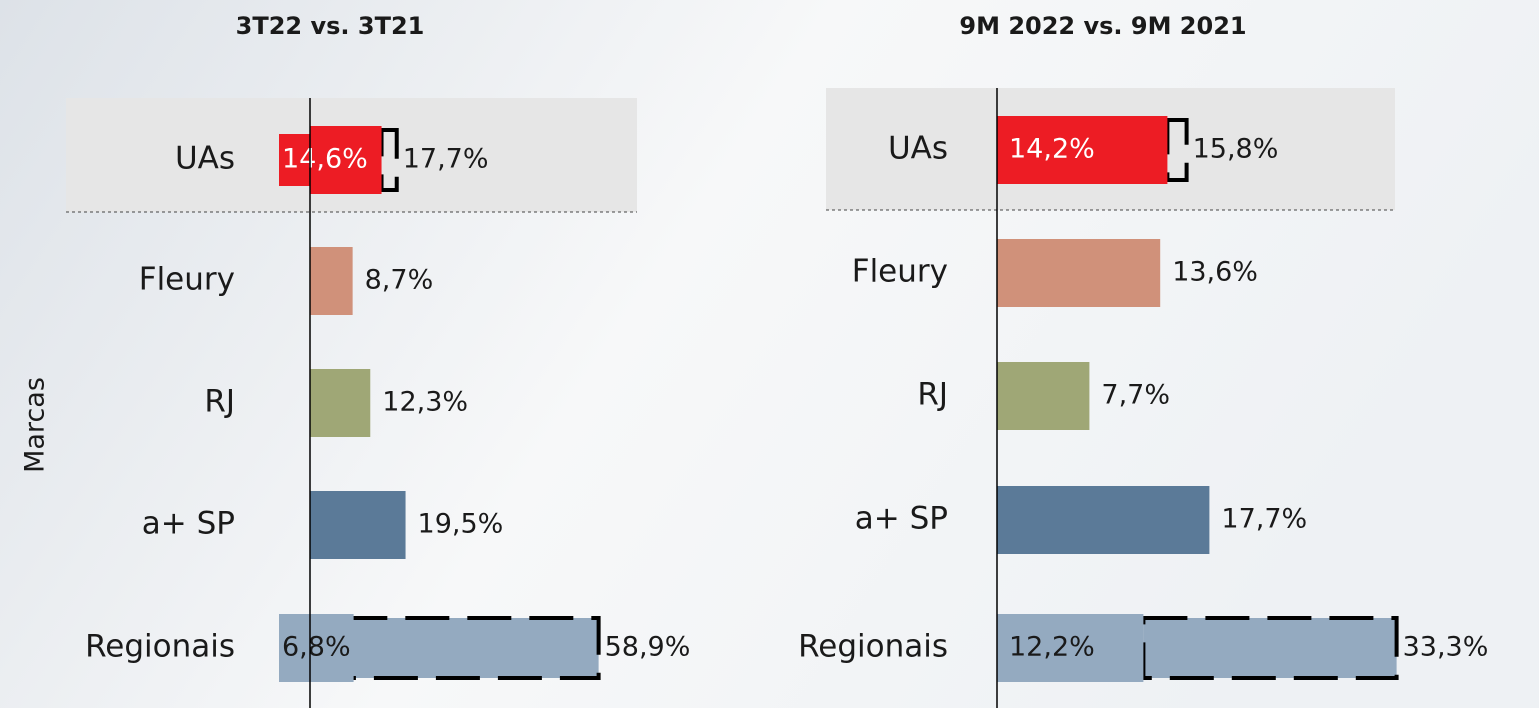 This screenshot has width=1539, height=708. I want to click on value-label: 17,7%, so click(1264, 519).